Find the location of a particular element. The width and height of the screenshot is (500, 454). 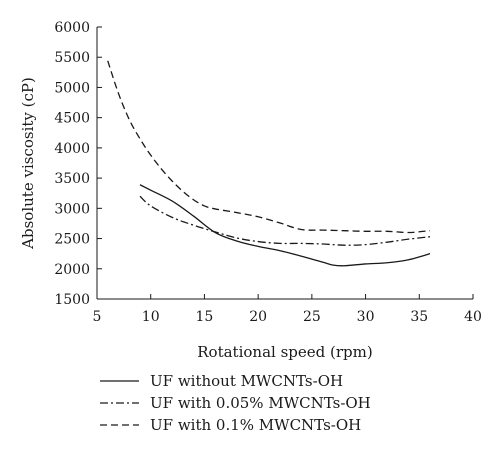

y-ticks: 1500 2000 2500 3000 3500 4000 4500 5000 5500 6000 is located at coordinates (78, 164).